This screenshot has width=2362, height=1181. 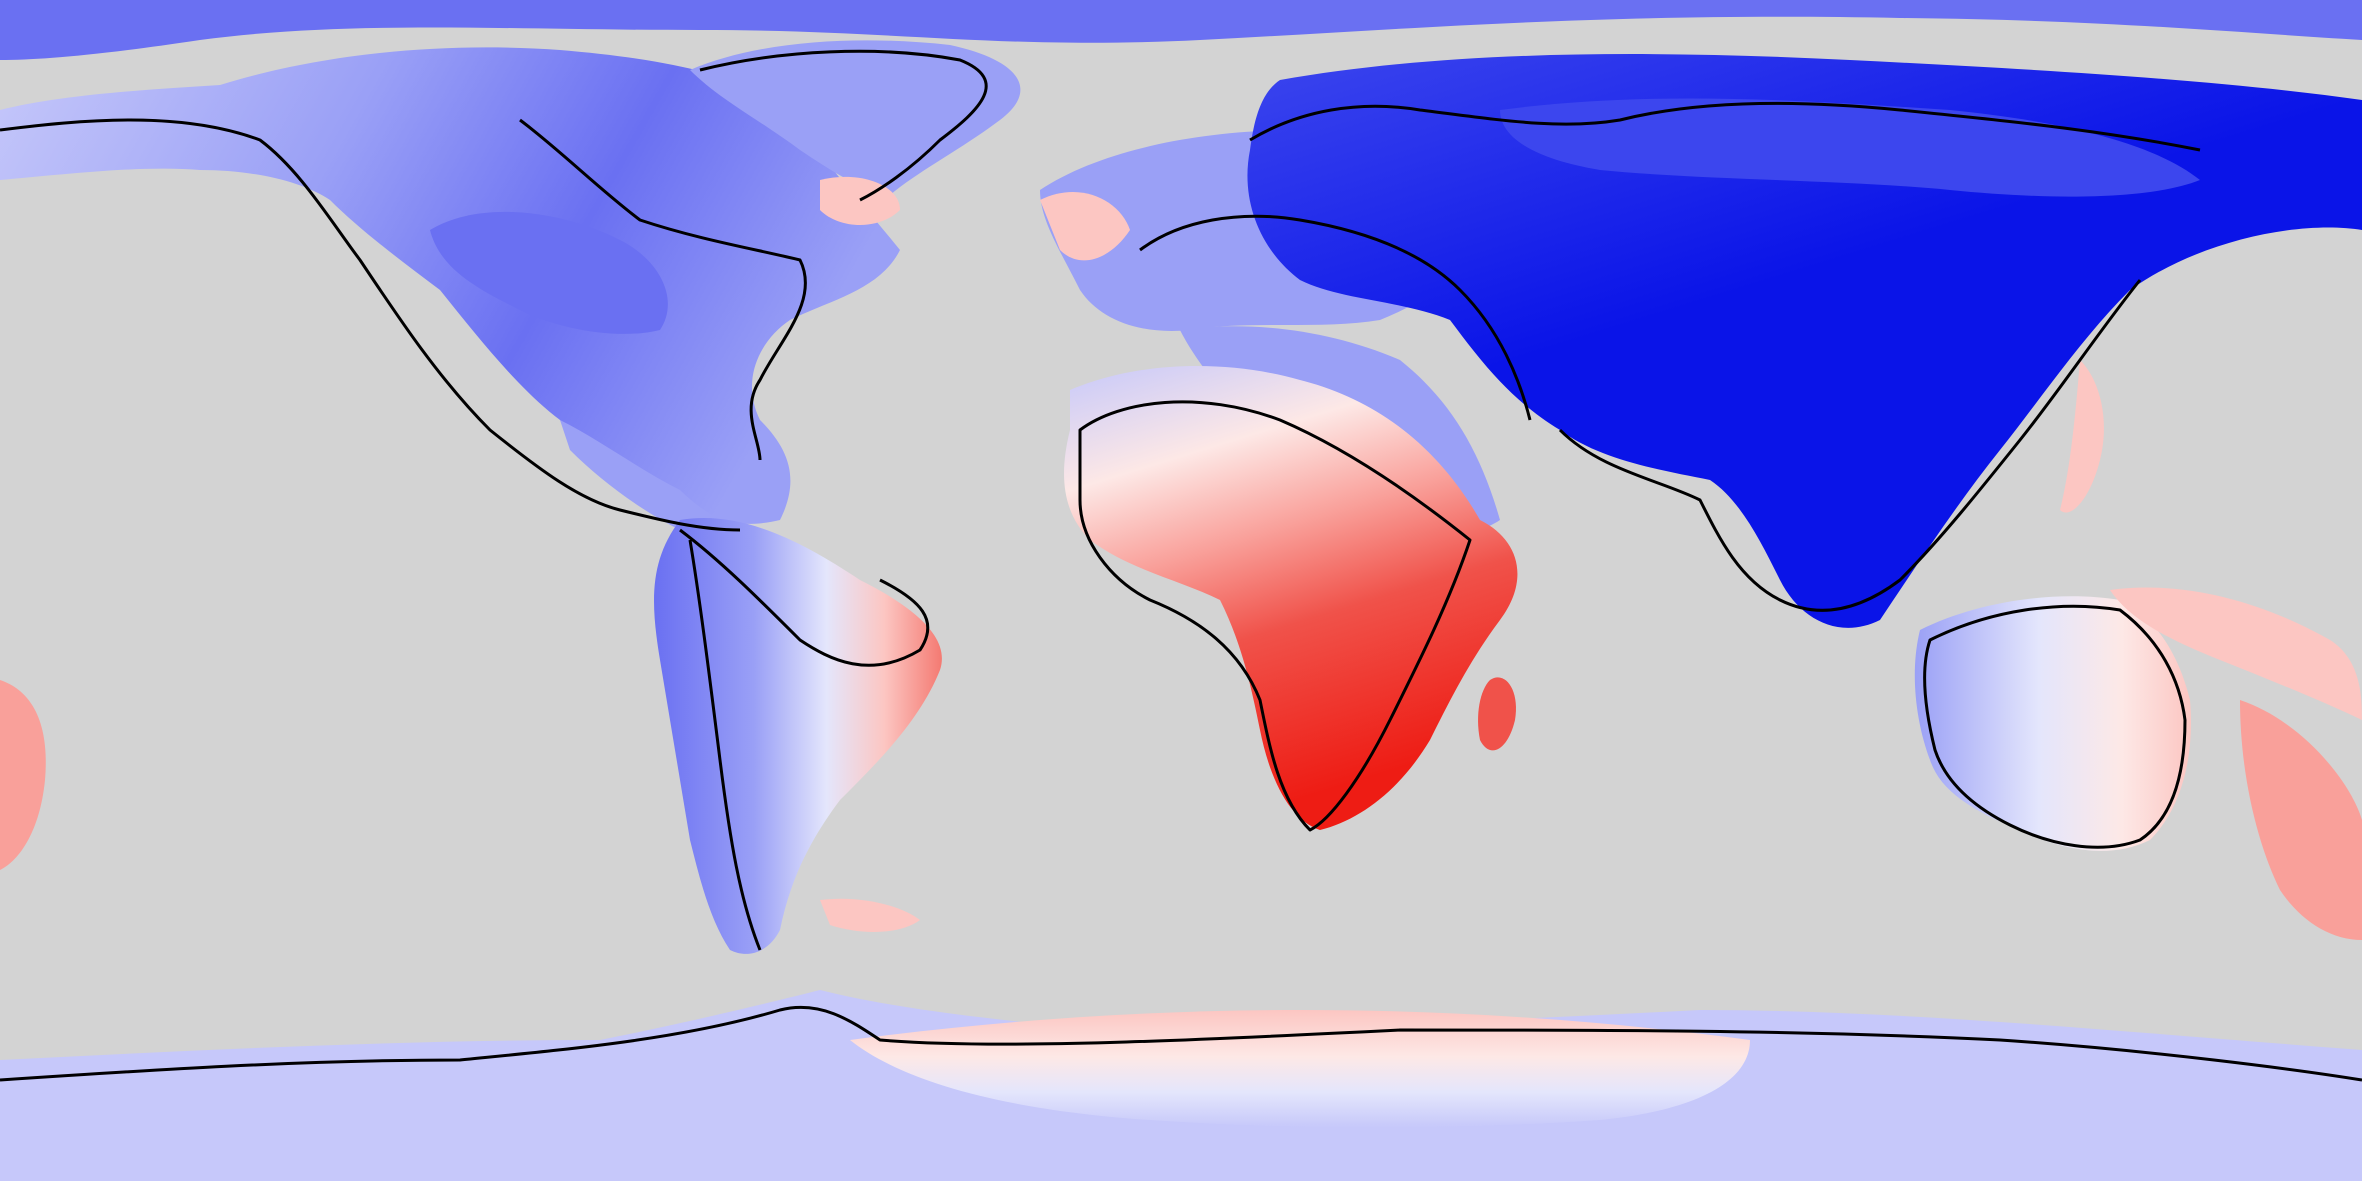 What do you see at coordinates (1275, 616) in the screenshot?
I see `coastline-africa` at bounding box center [1275, 616].